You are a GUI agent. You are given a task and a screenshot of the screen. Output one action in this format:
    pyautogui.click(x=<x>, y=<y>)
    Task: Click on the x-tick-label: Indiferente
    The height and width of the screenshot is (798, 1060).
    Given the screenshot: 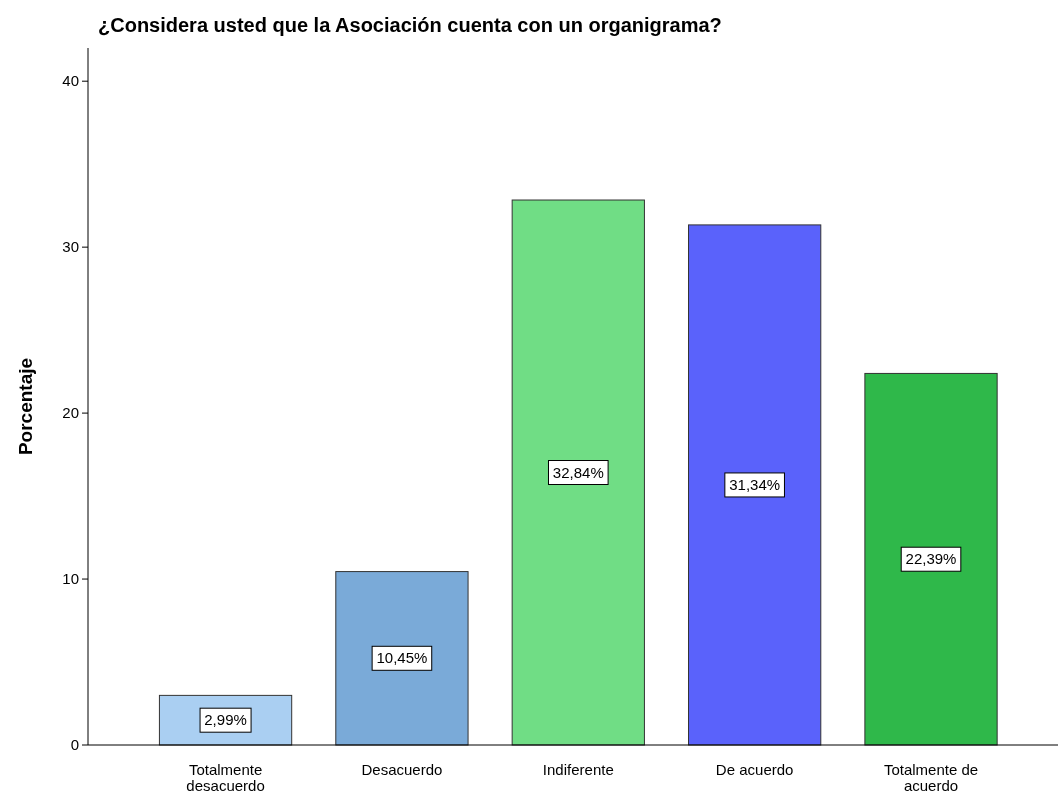 What is the action you would take?
    pyautogui.click(x=578, y=769)
    